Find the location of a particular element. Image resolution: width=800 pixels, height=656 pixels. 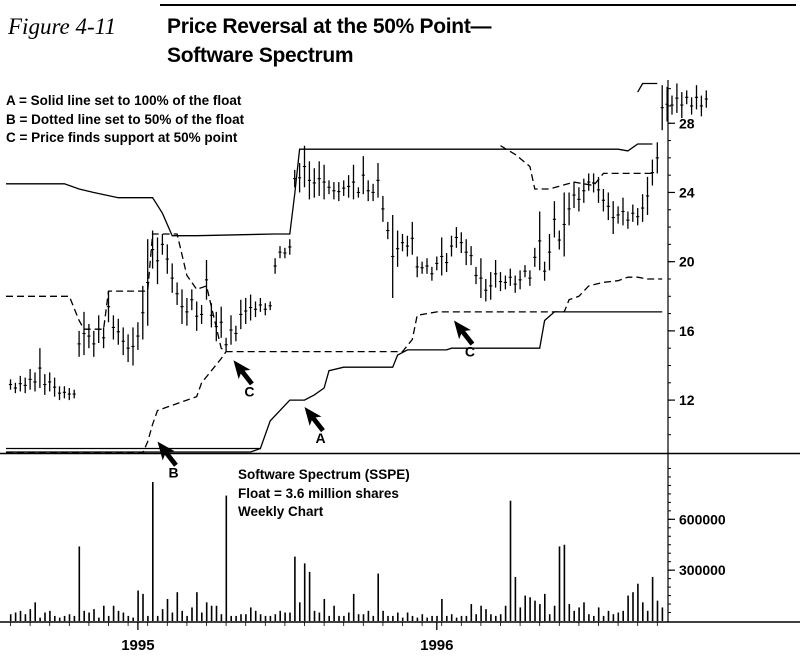

price-axis-tick-label: 20 is located at coordinates (687, 262).